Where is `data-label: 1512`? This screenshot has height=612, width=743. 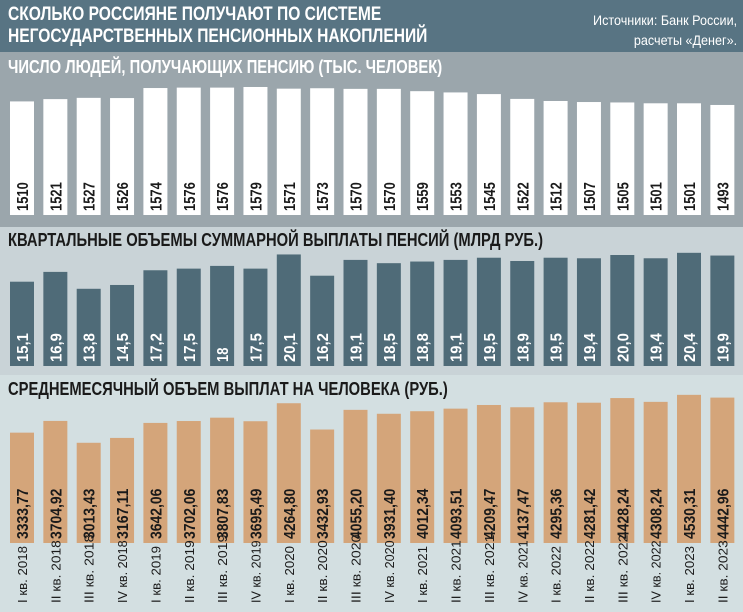 data-label: 1512 is located at coordinates (557, 196).